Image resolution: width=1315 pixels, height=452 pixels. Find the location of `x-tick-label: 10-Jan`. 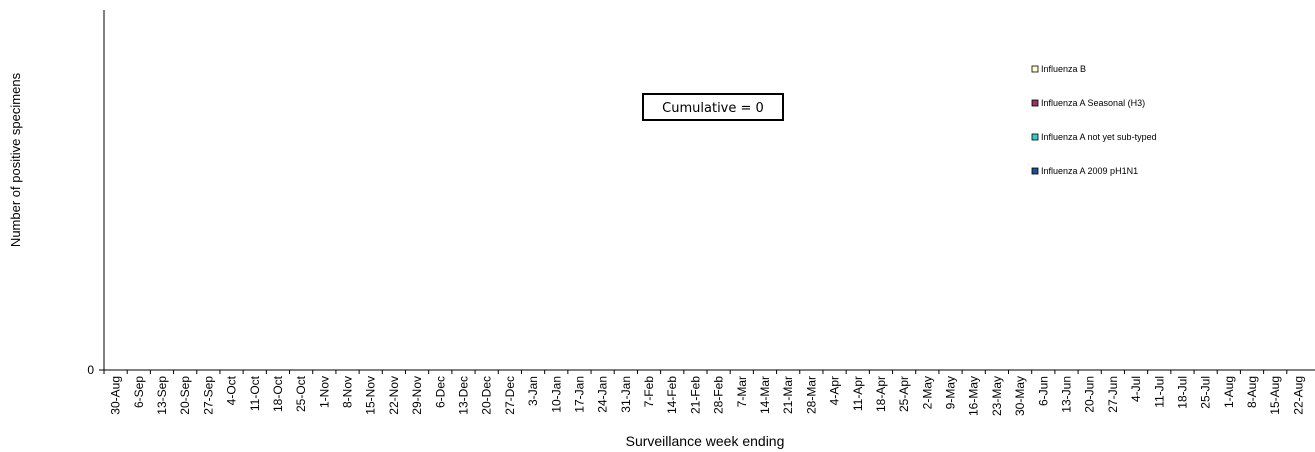

x-tick-label: 10-Jan is located at coordinates (556, 394).